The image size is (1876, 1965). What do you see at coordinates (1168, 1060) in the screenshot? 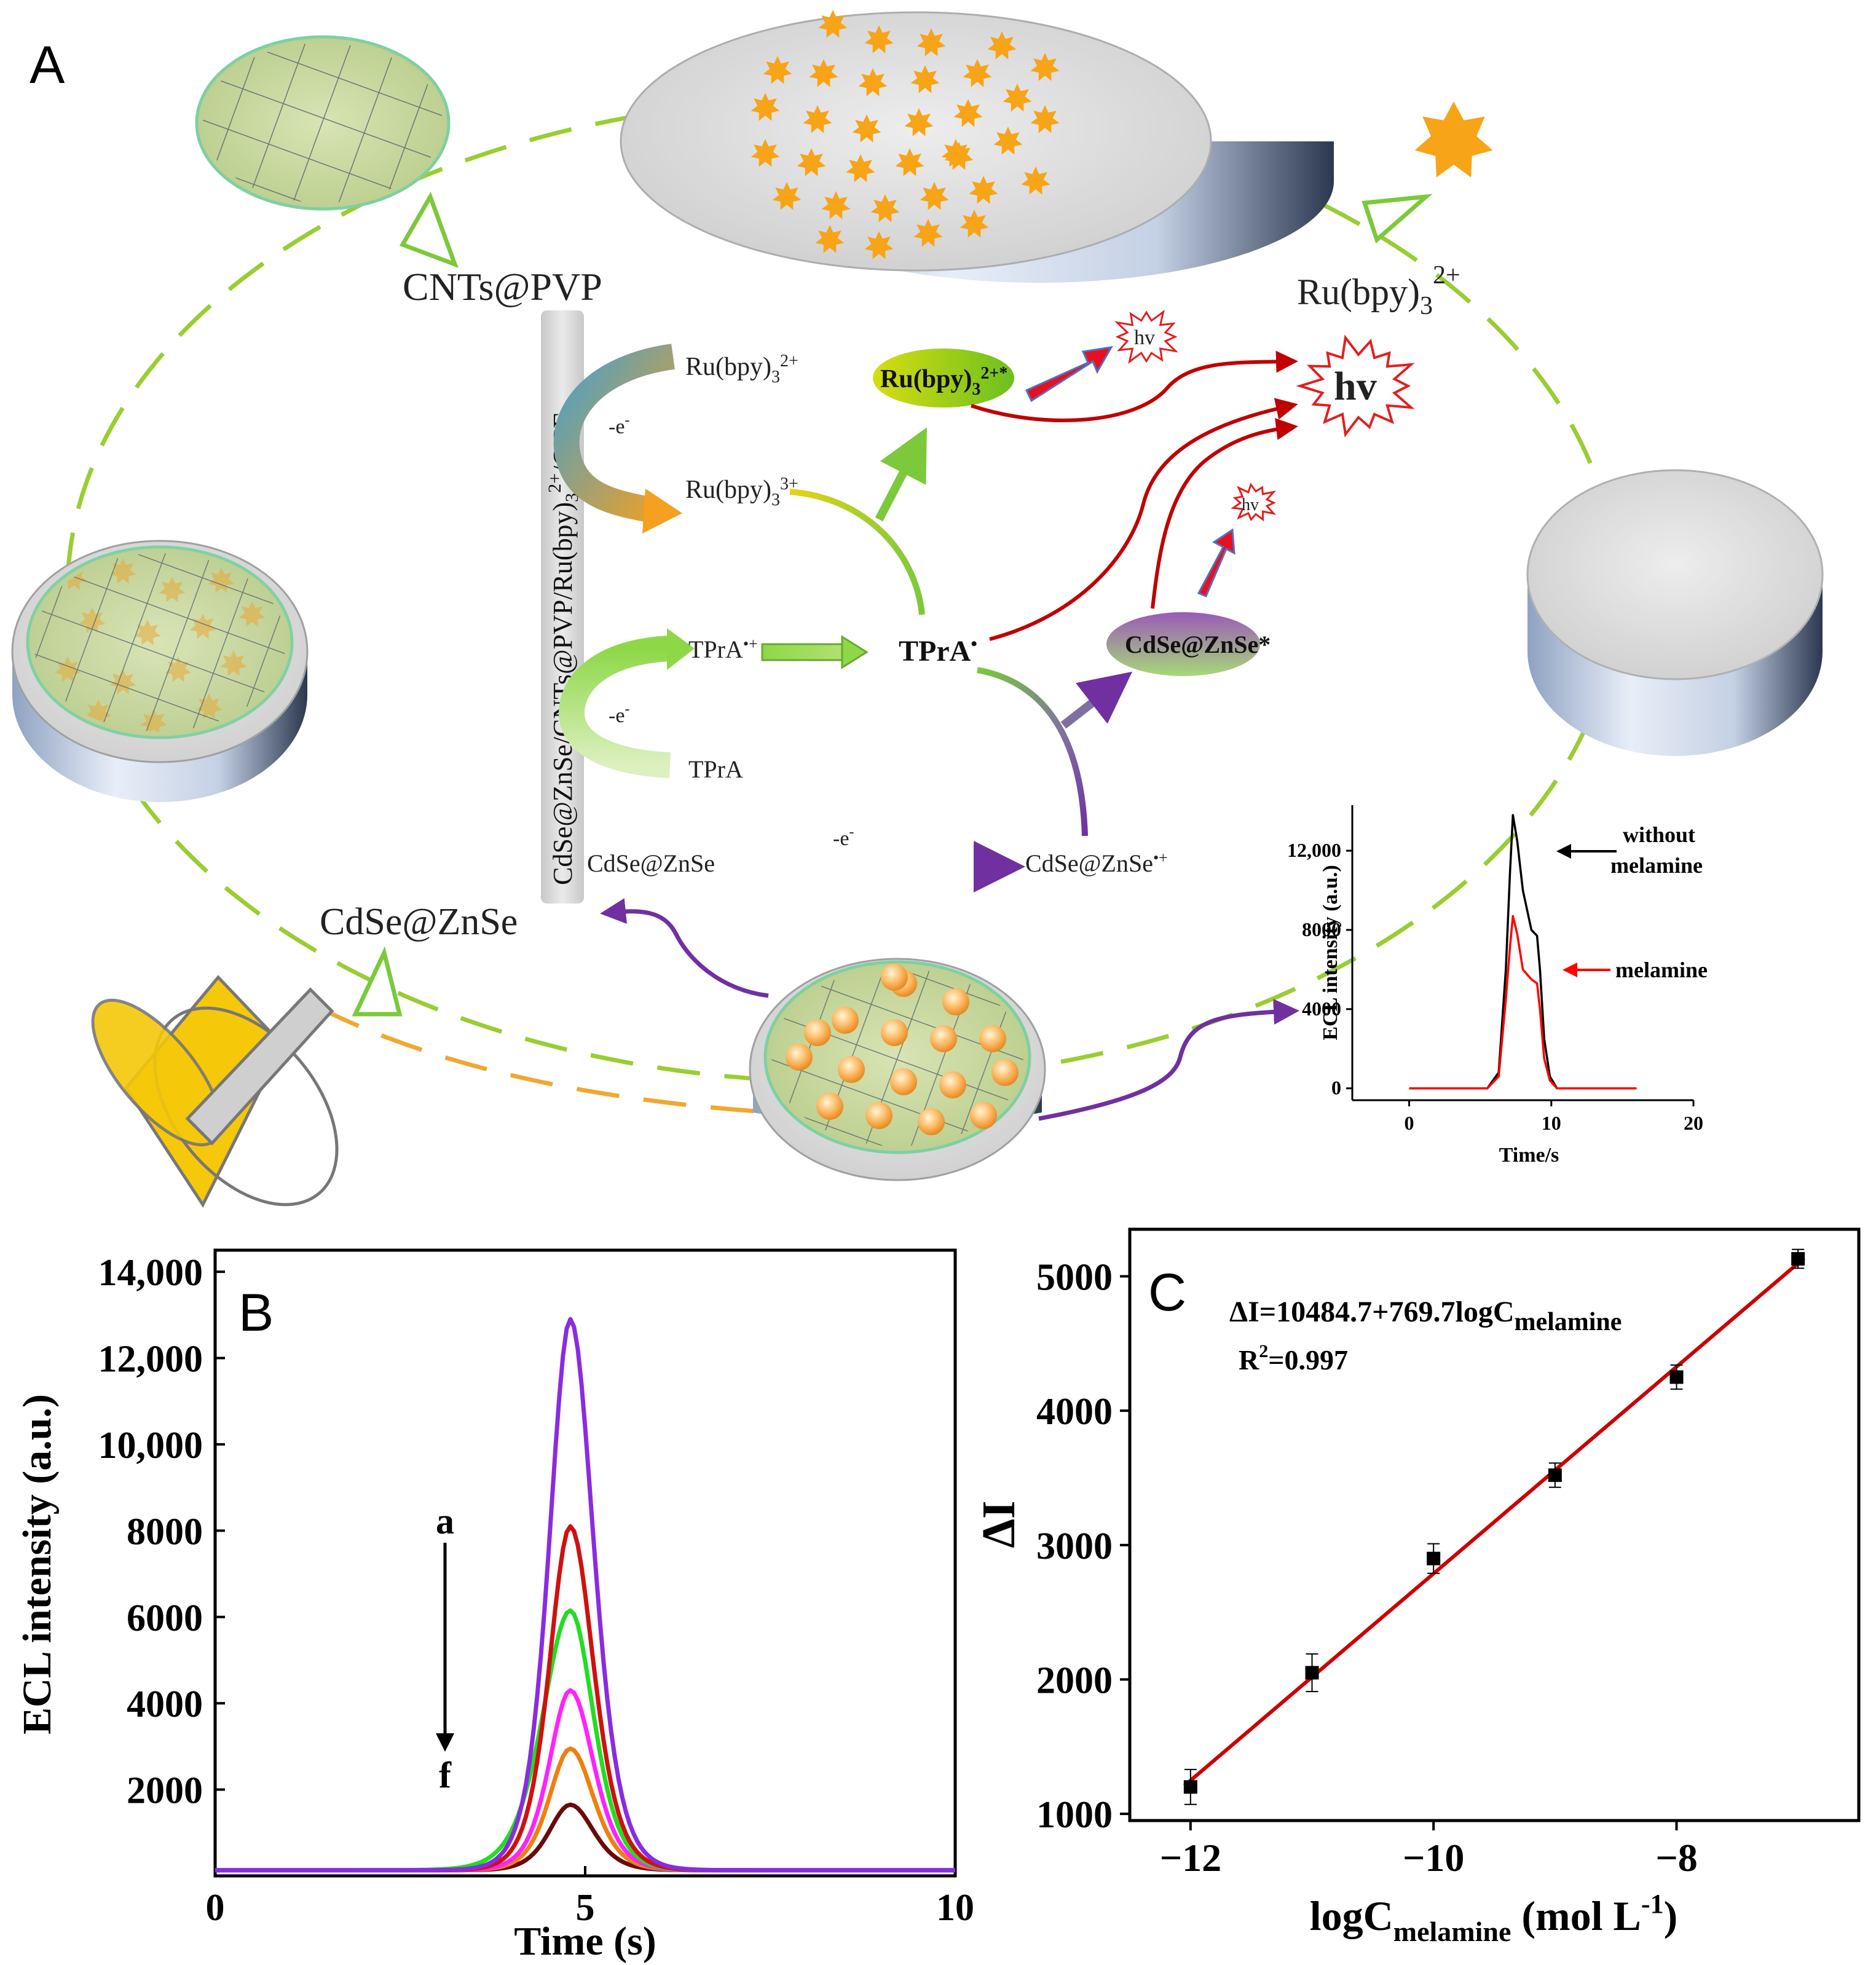
I see `electrode-to-inset-curve` at bounding box center [1168, 1060].